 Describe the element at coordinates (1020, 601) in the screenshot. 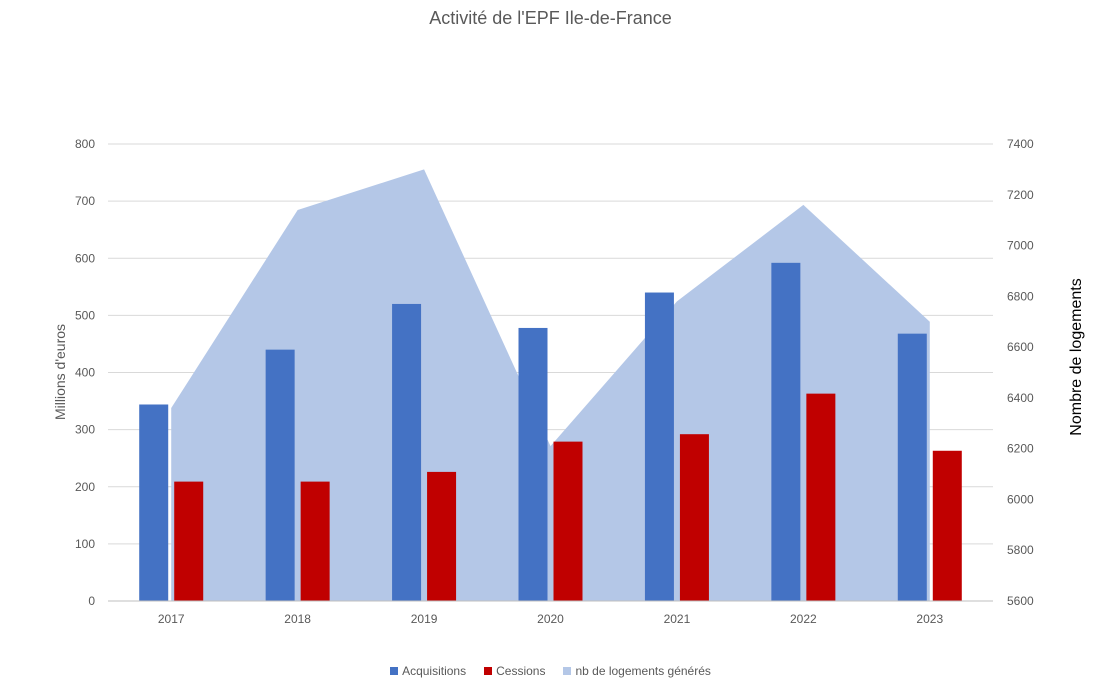

I see `y-tick-label-right: 5600` at that location.